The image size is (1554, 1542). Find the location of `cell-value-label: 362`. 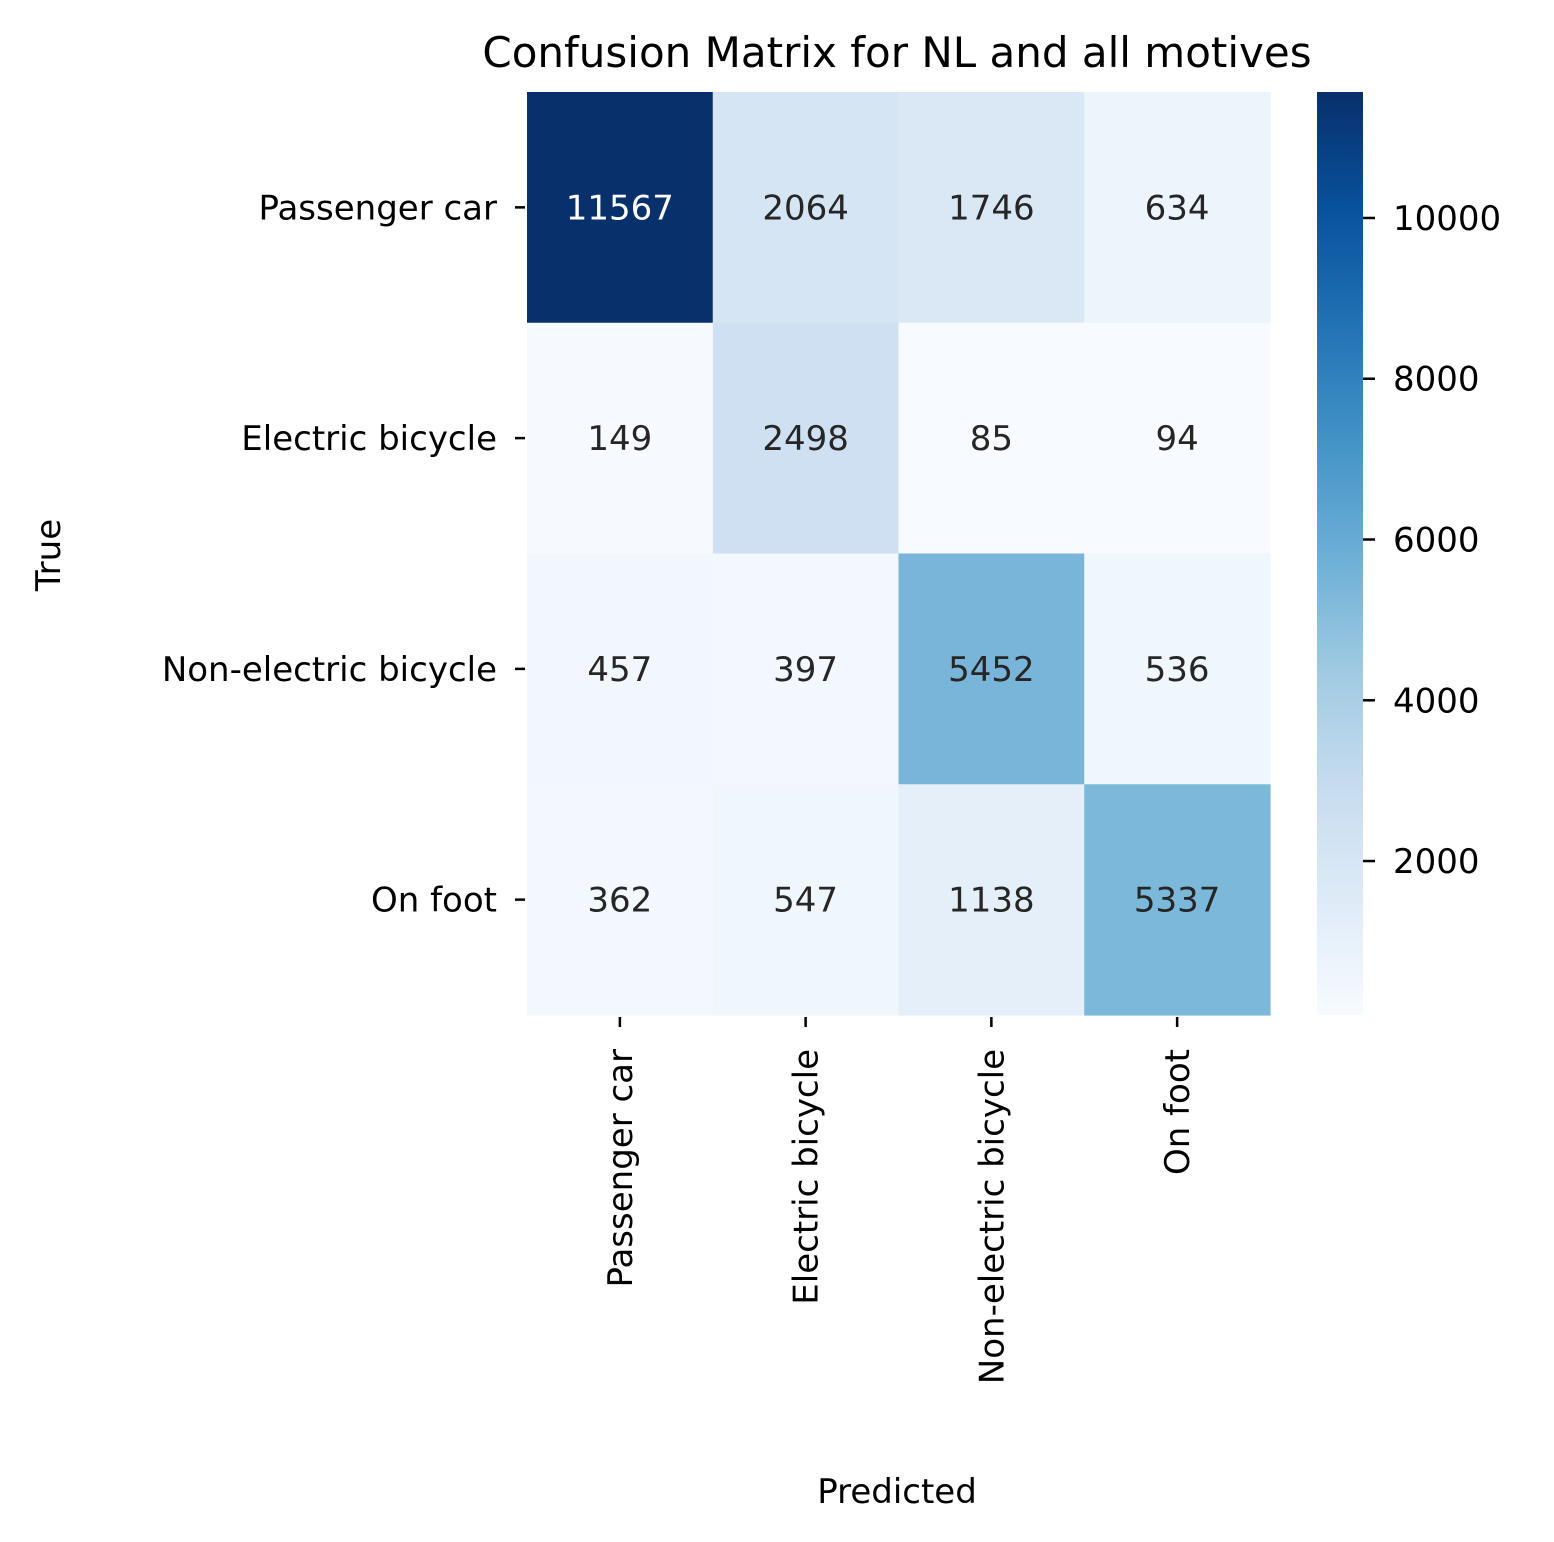

cell-value-label: 362 is located at coordinates (619, 901).